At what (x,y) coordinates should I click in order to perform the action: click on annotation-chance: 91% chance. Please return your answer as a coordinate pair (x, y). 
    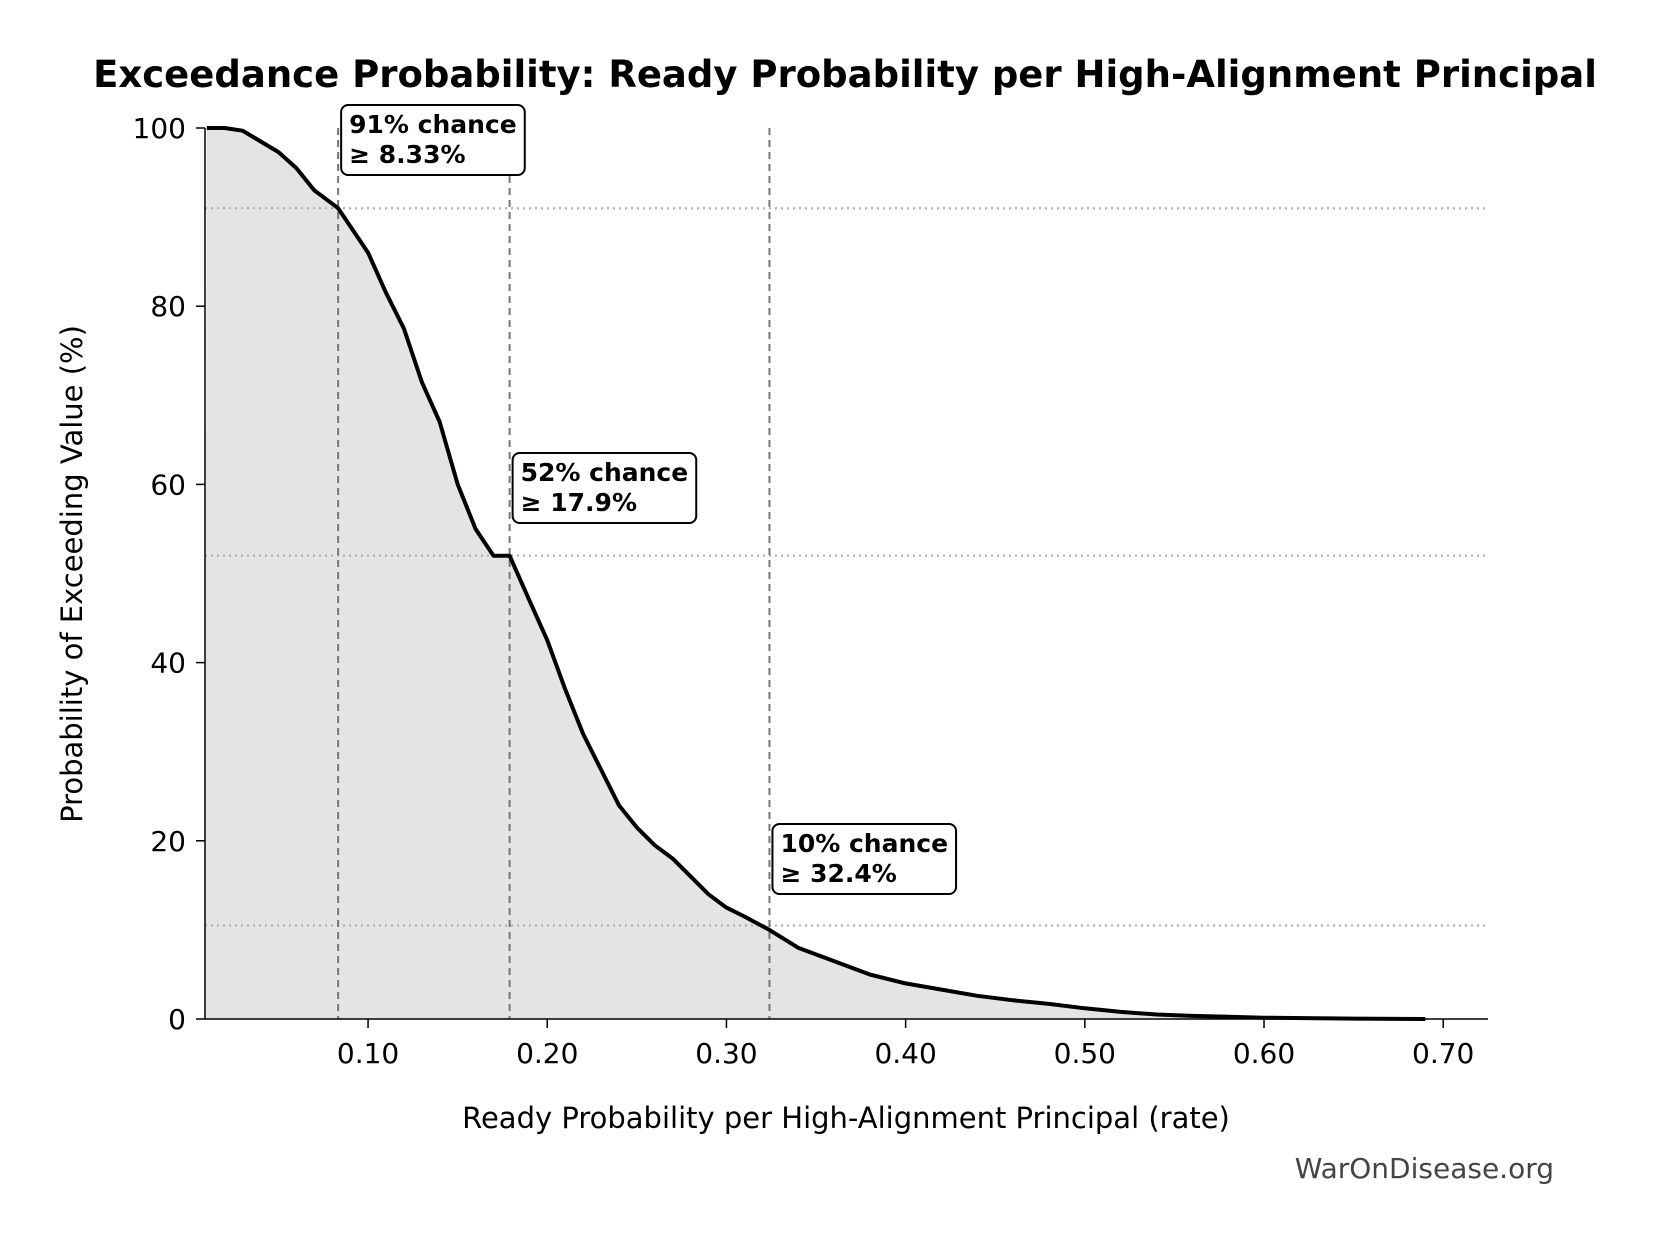
    Looking at the image, I should click on (433, 124).